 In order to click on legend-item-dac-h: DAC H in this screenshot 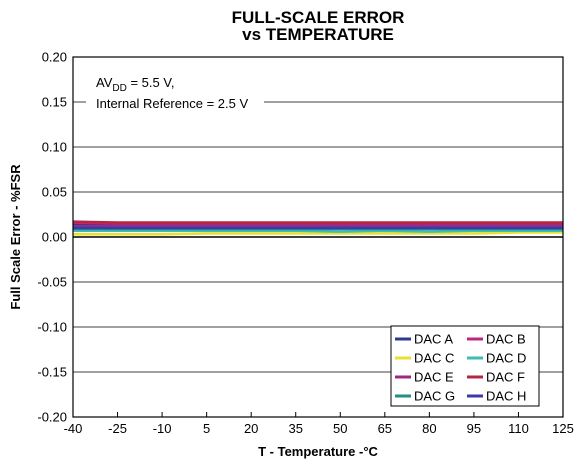, I will do `click(496, 396)`.